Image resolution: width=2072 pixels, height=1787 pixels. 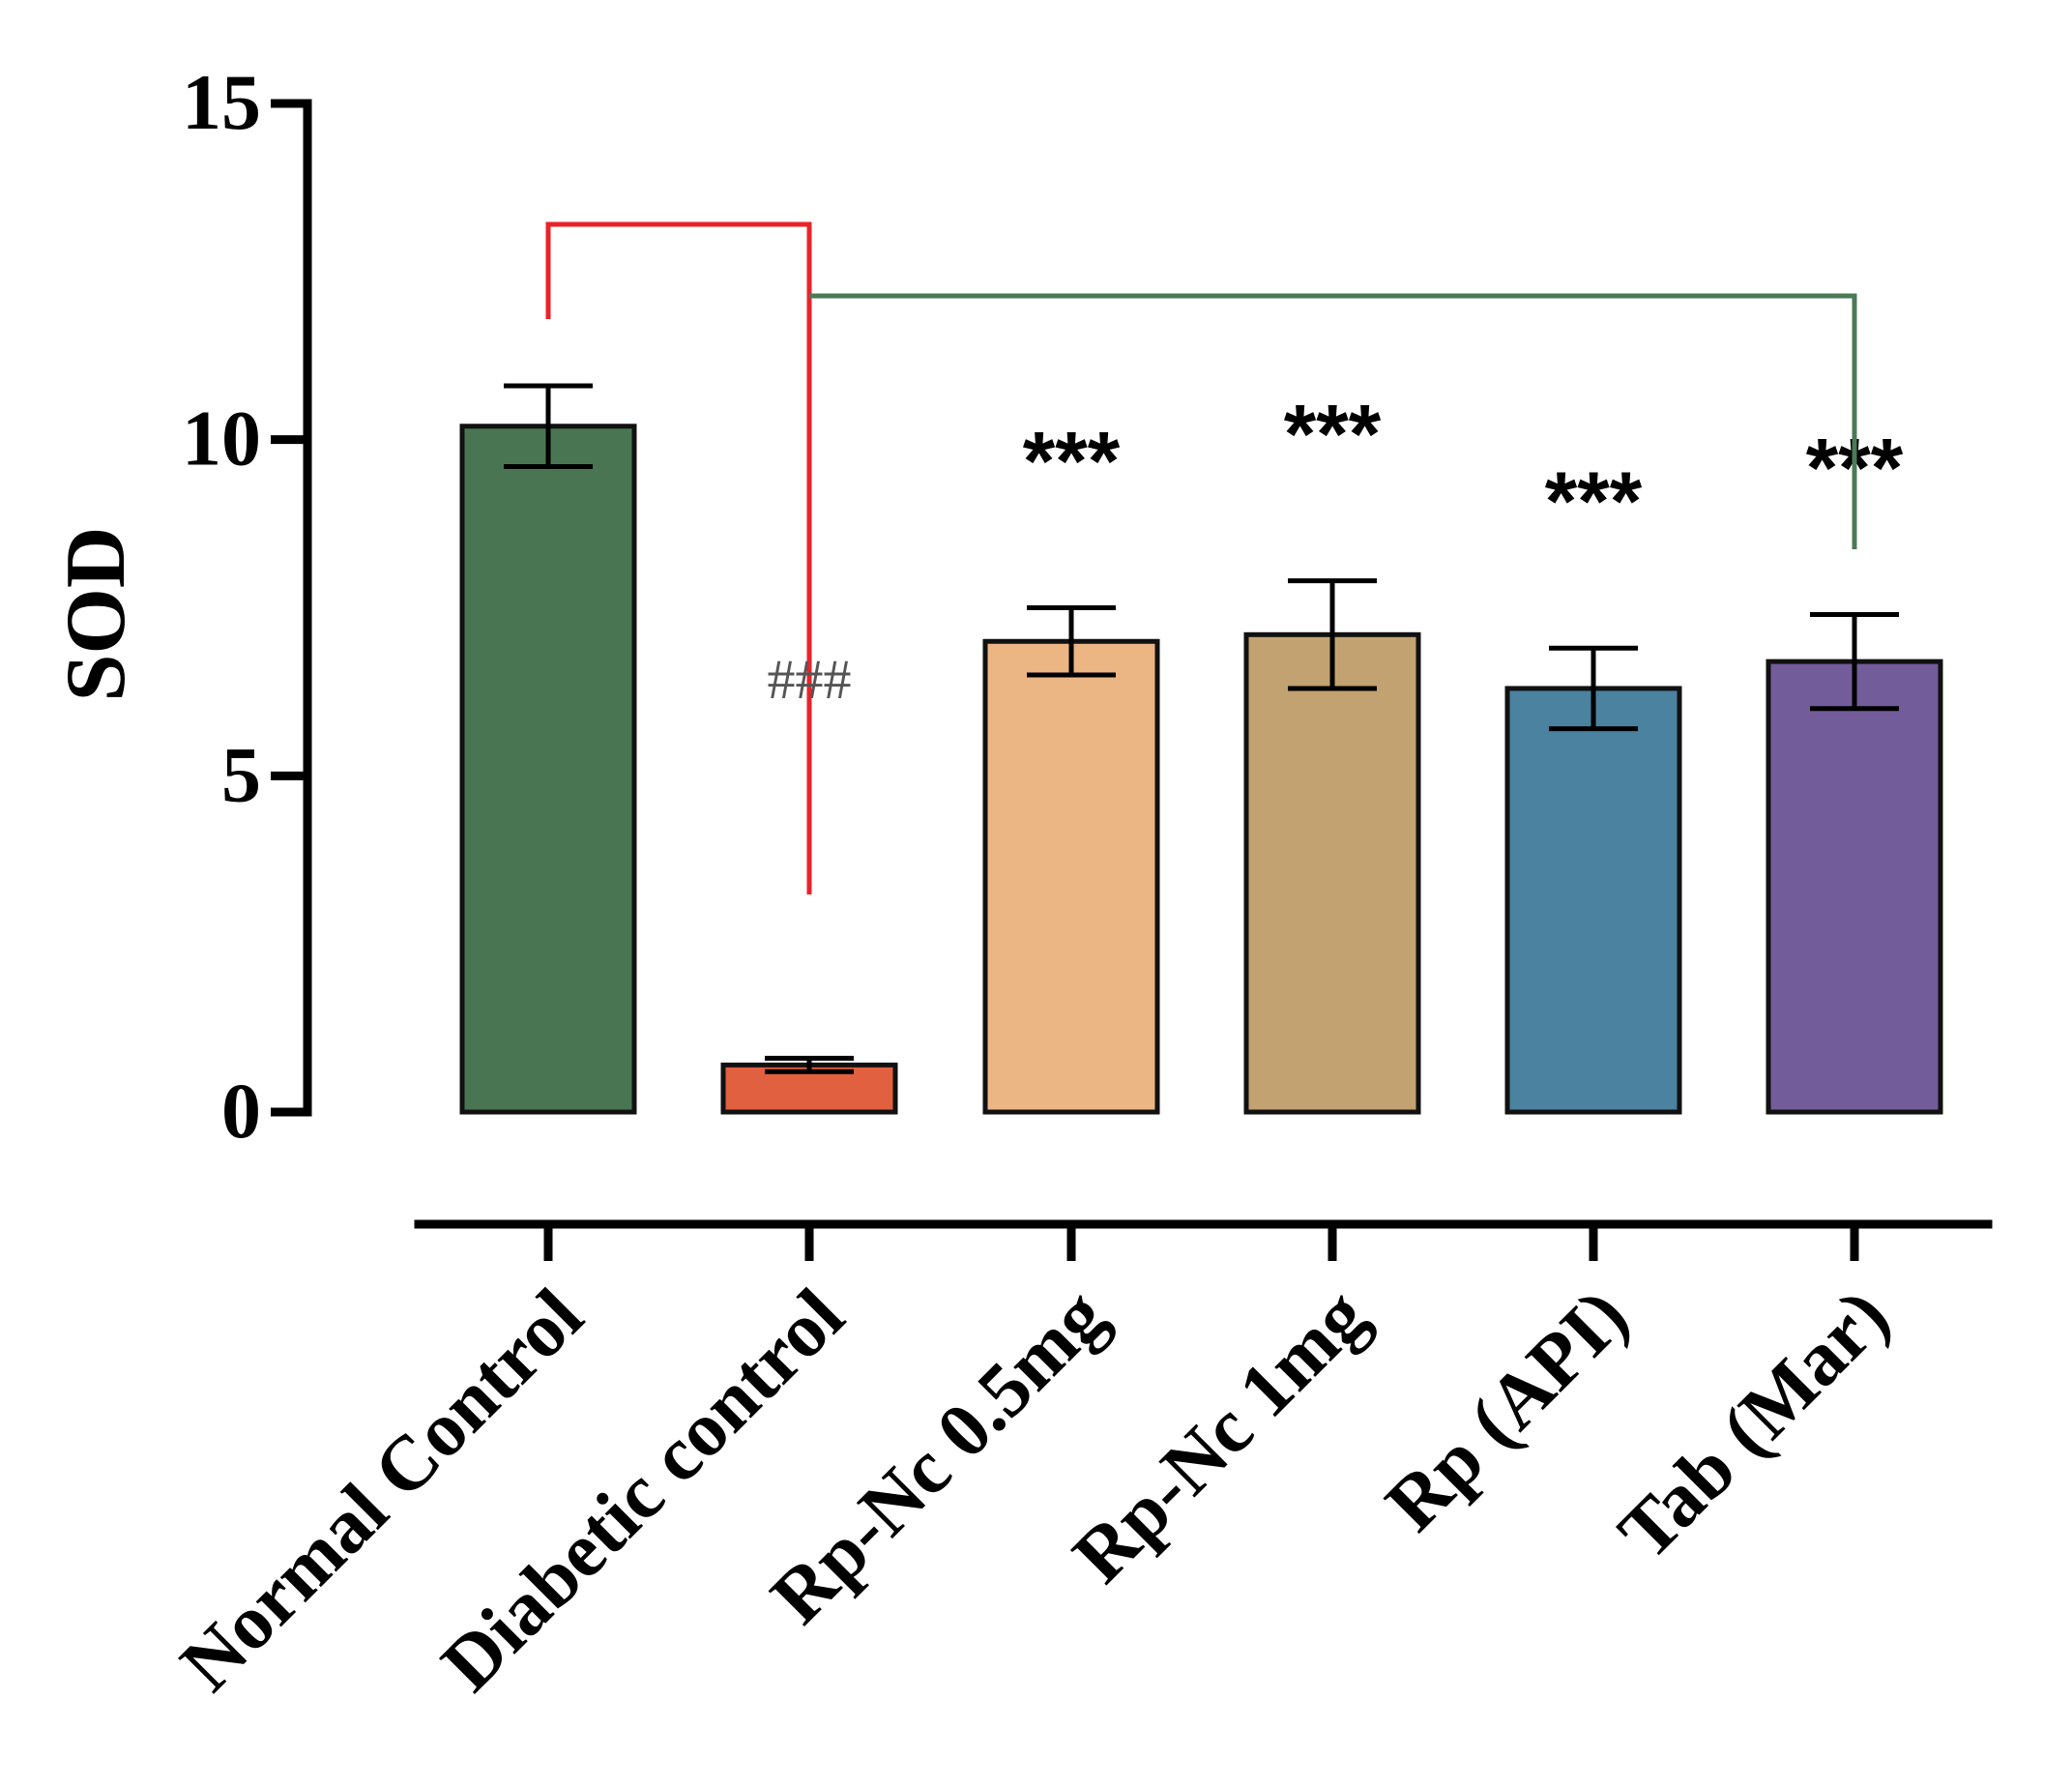 What do you see at coordinates (678, 557) in the screenshot?
I see `red-comparison-bracket` at bounding box center [678, 557].